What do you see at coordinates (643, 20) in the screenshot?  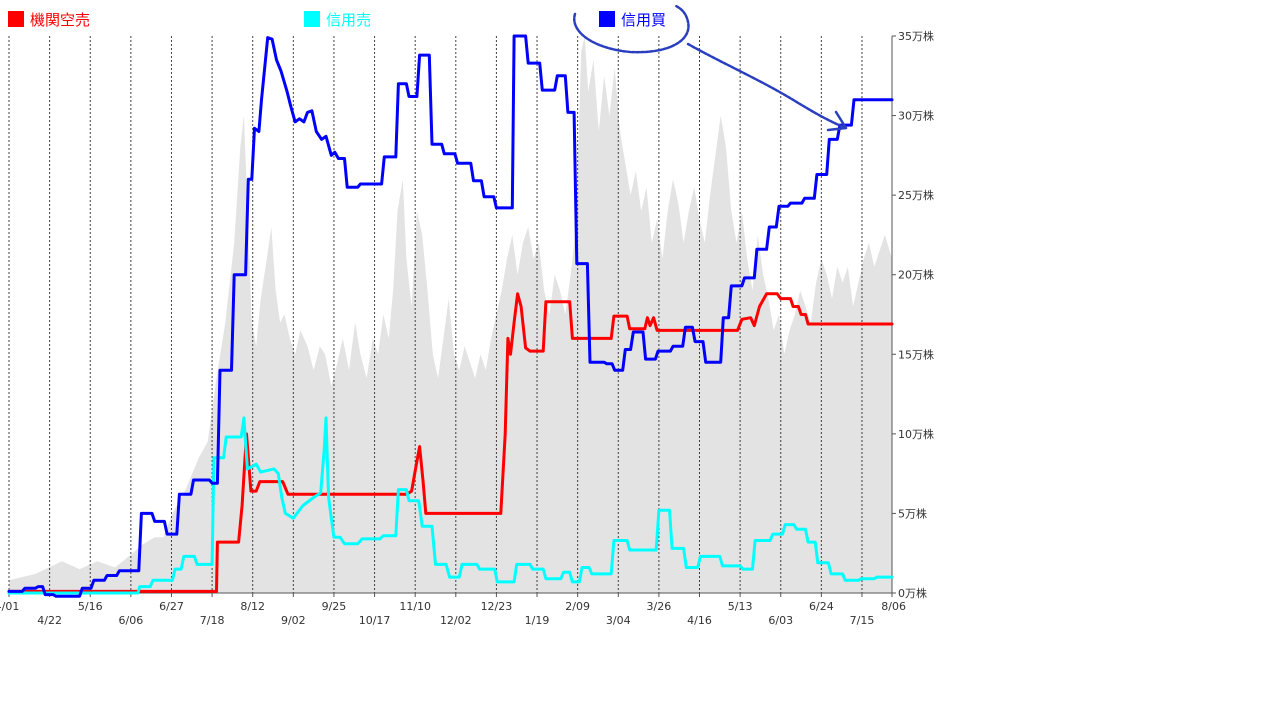 I see `legend-label-2: 信用買` at bounding box center [643, 20].